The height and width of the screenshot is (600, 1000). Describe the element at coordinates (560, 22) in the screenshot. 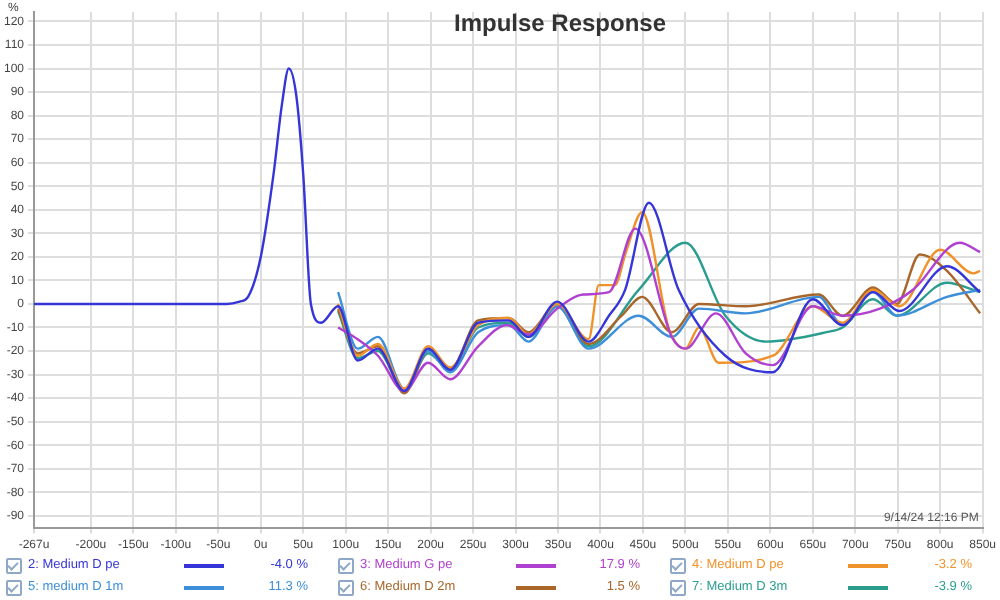

I see `chart-title: Impulse Response` at that location.